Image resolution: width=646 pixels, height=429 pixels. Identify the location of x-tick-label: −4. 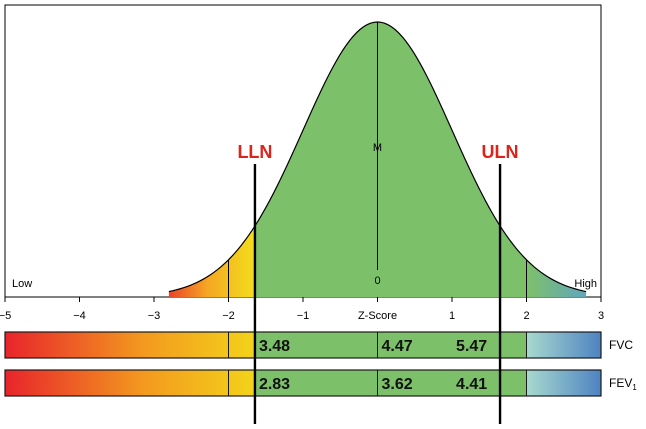
(79, 316).